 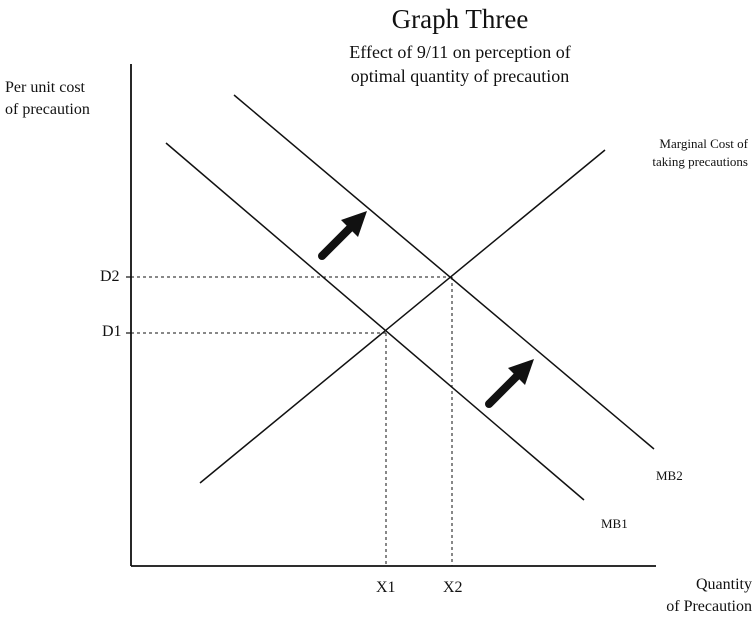 What do you see at coordinates (47, 98) in the screenshot?
I see `y-axis-label: Per unit cost of precaution` at bounding box center [47, 98].